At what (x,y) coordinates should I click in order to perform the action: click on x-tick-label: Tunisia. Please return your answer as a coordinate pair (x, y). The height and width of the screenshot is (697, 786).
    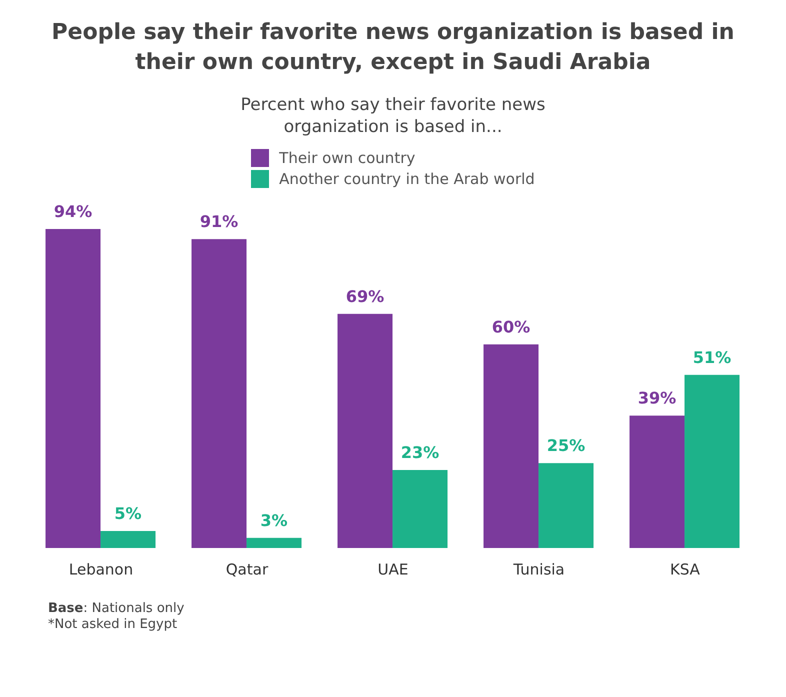
    Looking at the image, I should click on (538, 569).